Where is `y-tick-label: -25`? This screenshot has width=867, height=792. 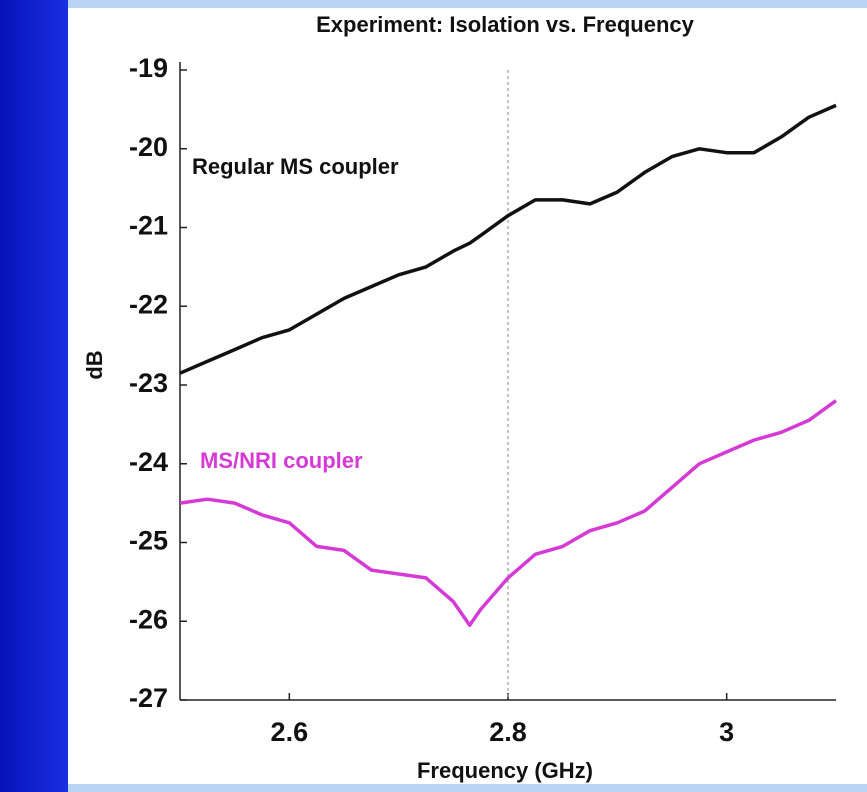
y-tick-label: -25 is located at coordinates (148, 541).